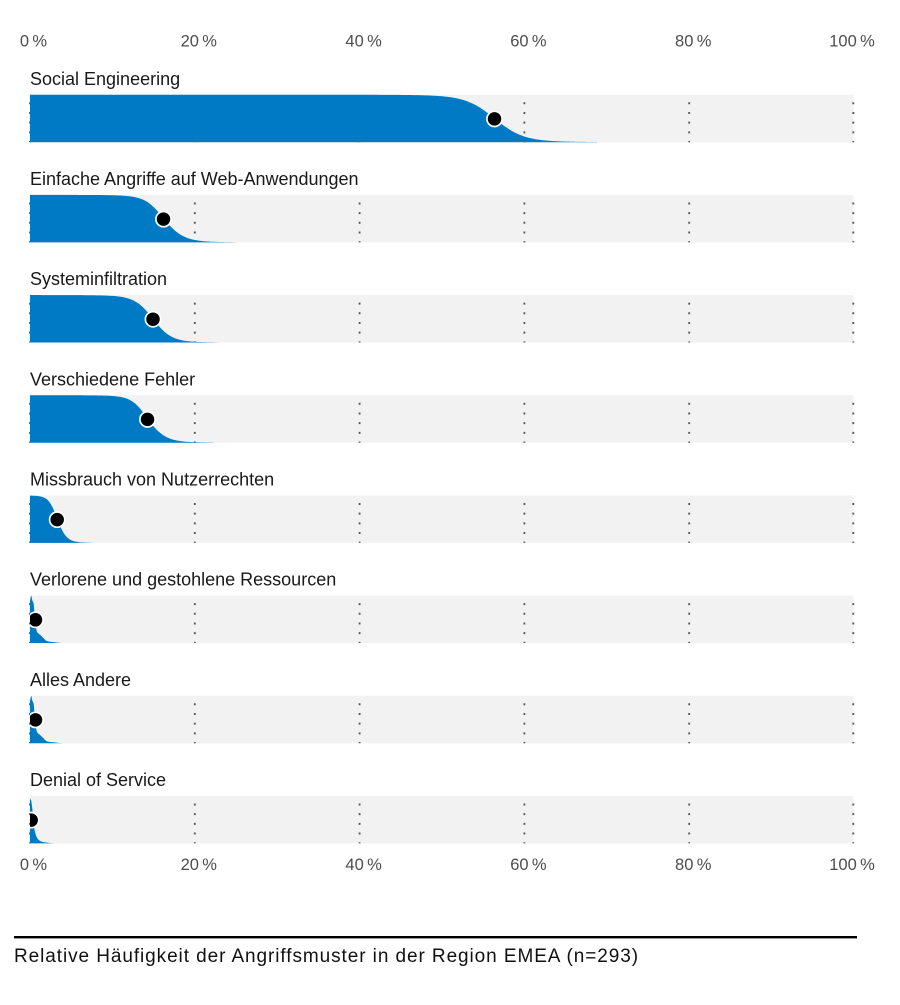 This screenshot has height=1005, width=900. I want to click on svg-text: Verschiedene Fehler, so click(112, 379).